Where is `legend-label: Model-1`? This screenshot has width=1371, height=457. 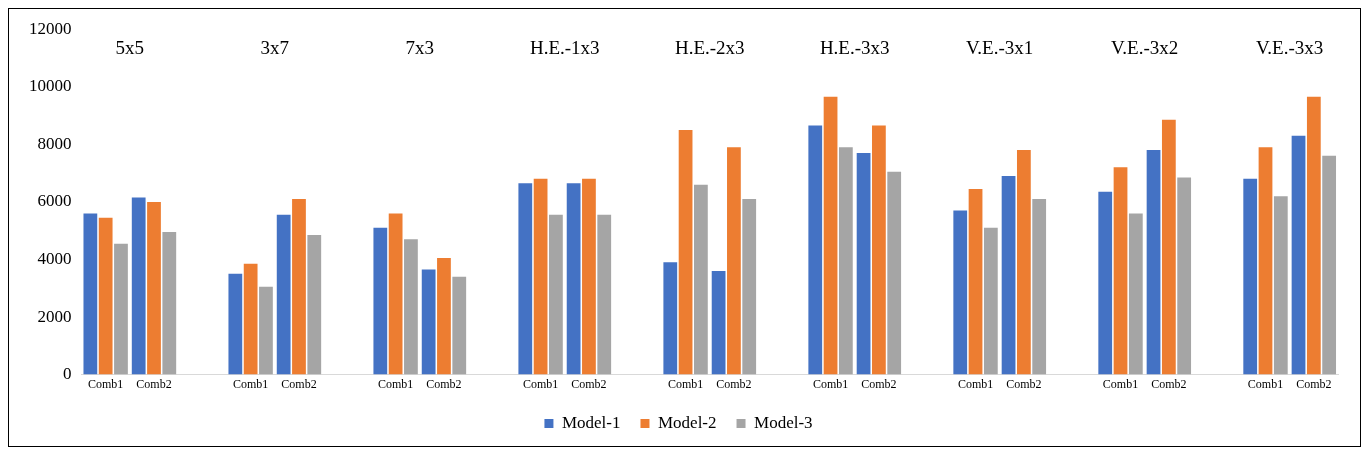 legend-label: Model-1 is located at coordinates (591, 422).